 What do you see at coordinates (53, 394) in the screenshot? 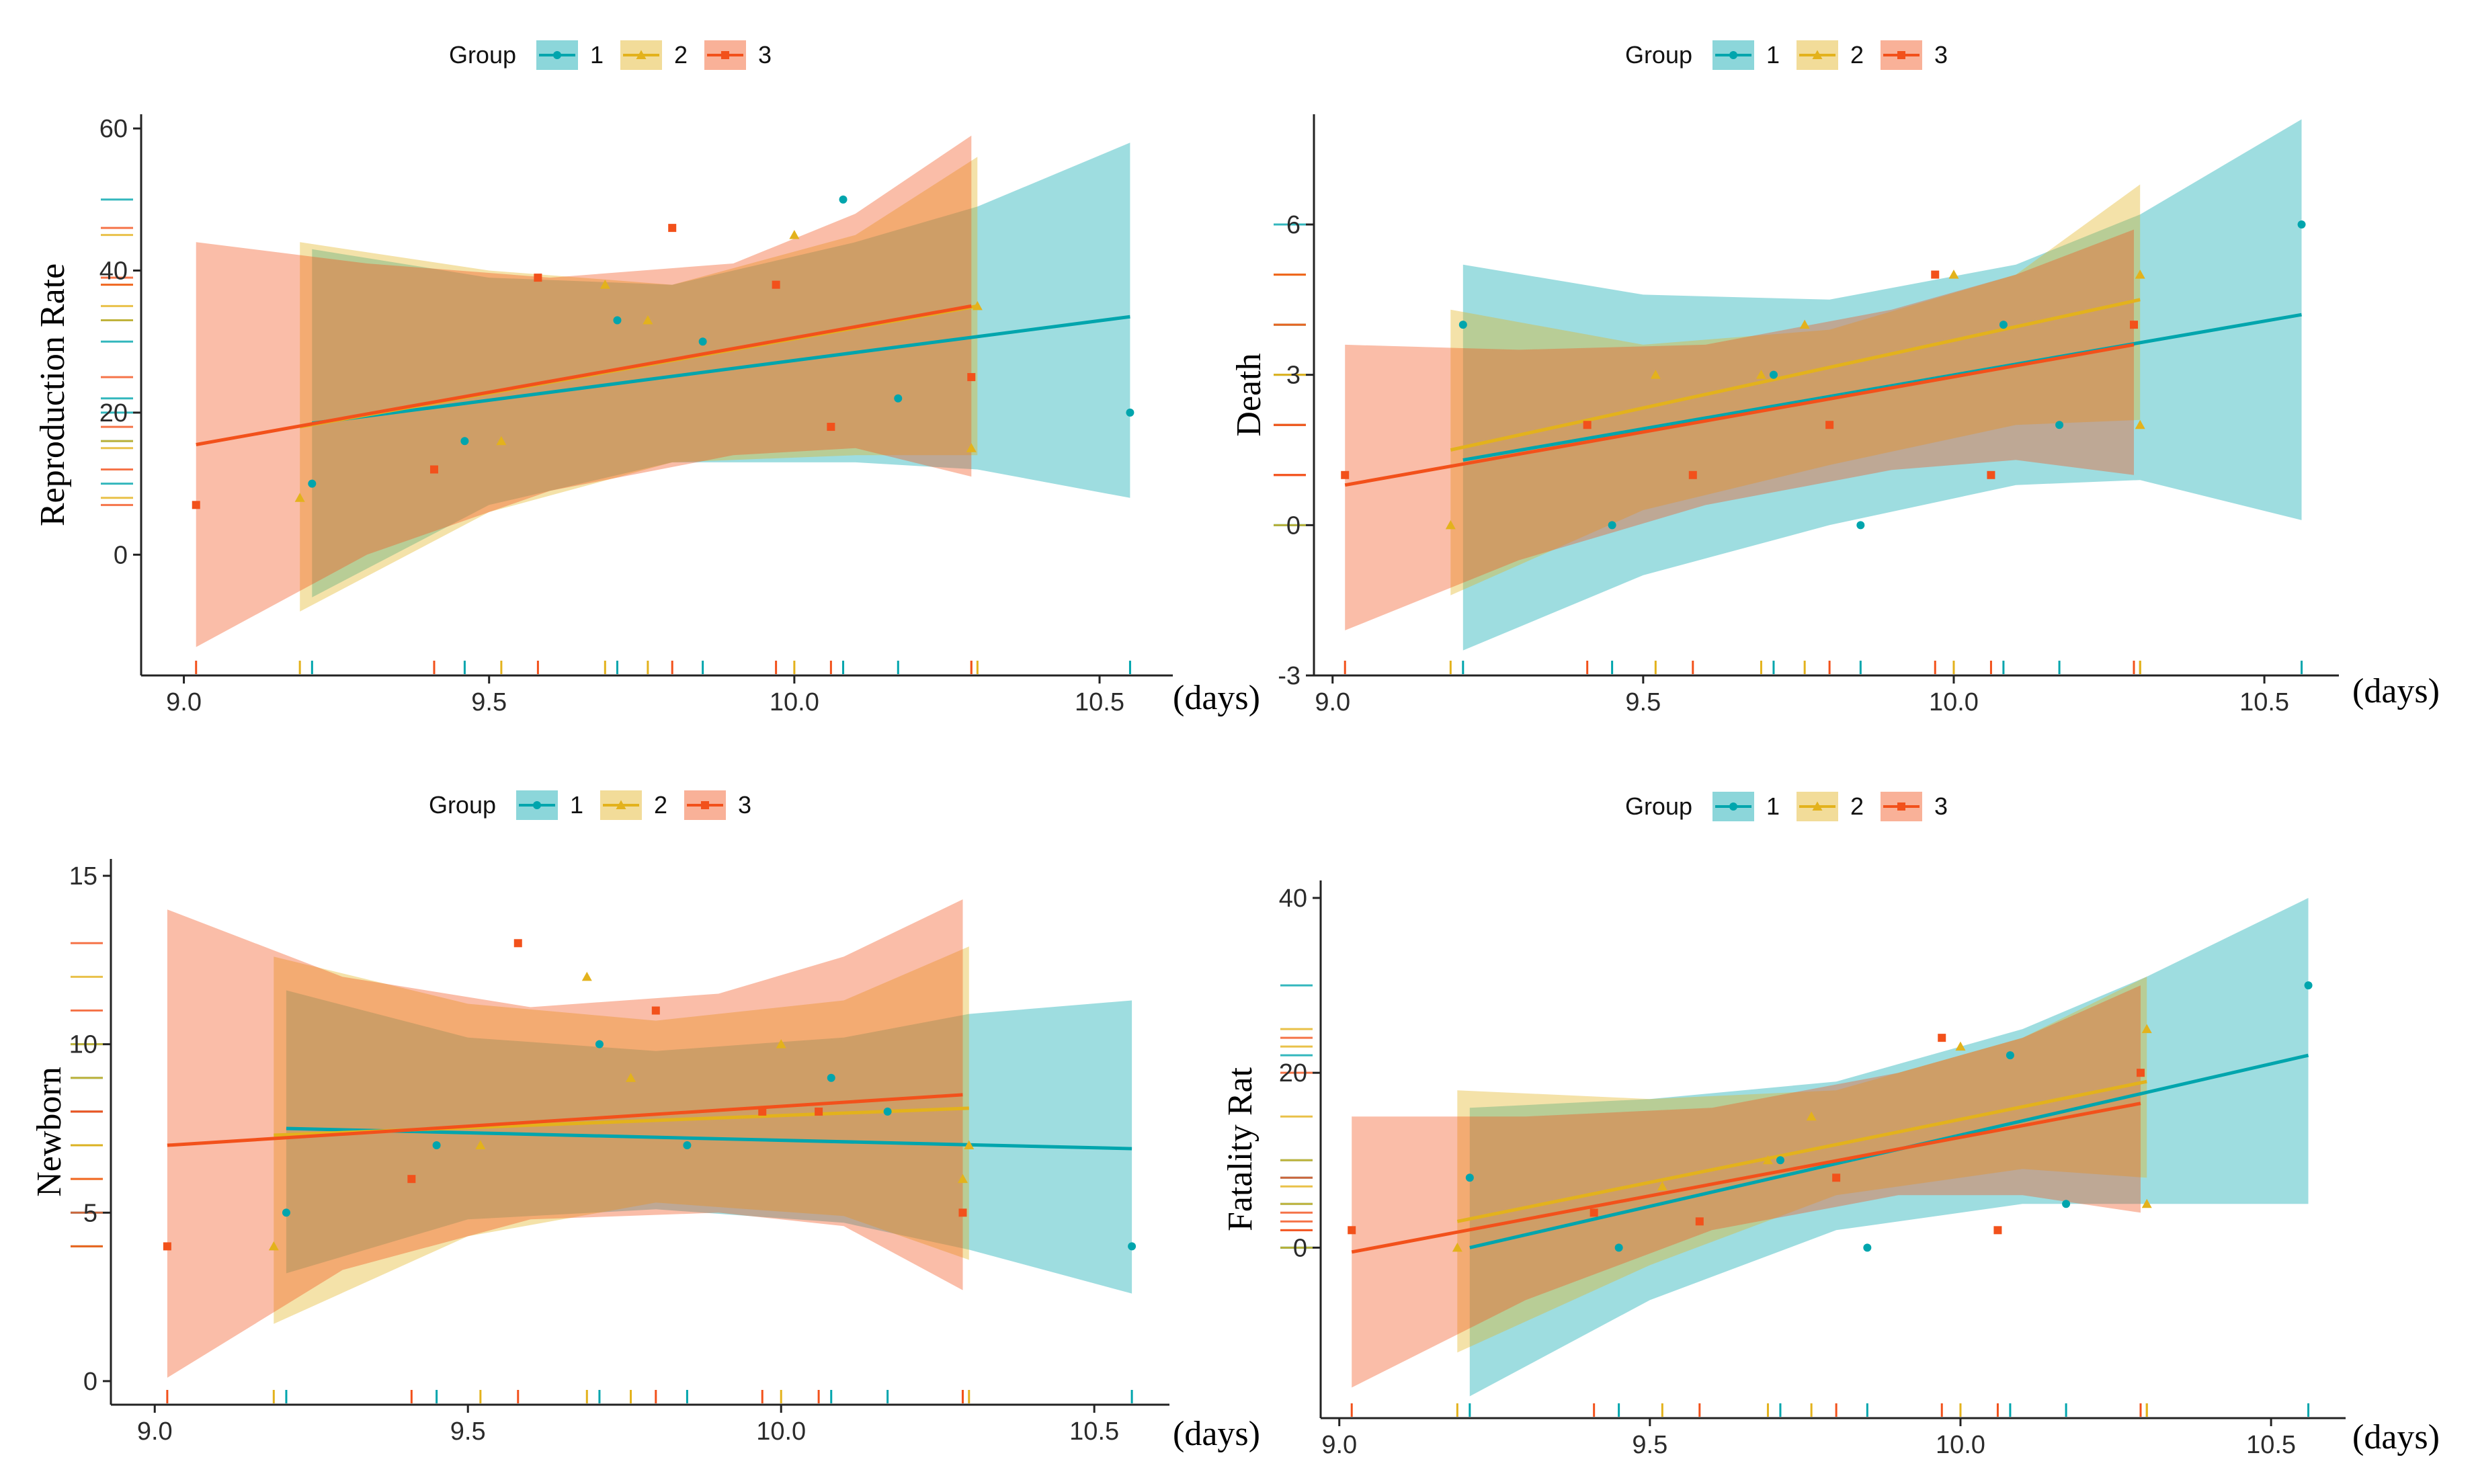
I see `y-axis-label: Reproduction Rate` at bounding box center [53, 394].